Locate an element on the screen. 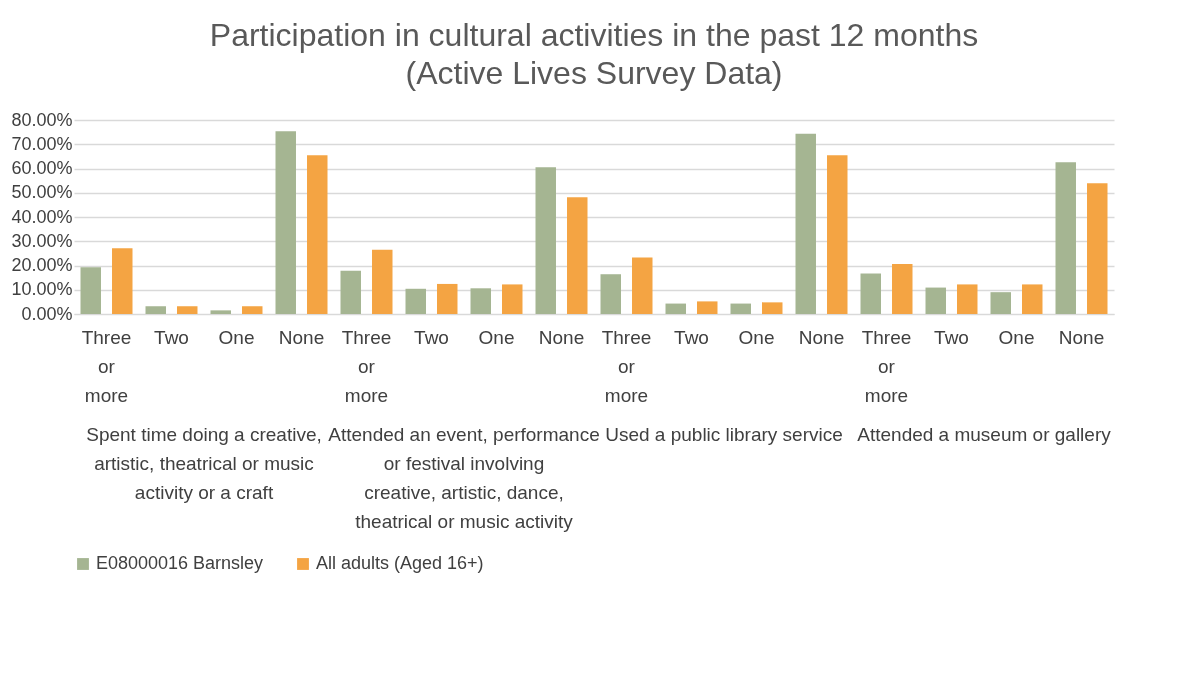 This screenshot has width=1188, height=686. y-tick-label: 0.00% is located at coordinates (47, 313).